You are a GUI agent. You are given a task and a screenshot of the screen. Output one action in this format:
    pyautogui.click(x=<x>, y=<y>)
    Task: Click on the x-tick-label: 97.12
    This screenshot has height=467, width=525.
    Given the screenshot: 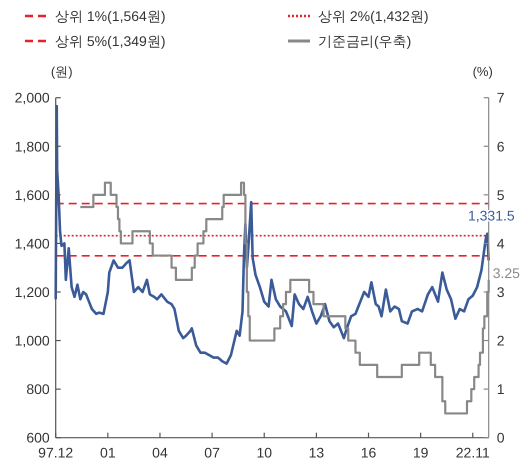 What is the action you would take?
    pyautogui.click(x=56, y=452)
    